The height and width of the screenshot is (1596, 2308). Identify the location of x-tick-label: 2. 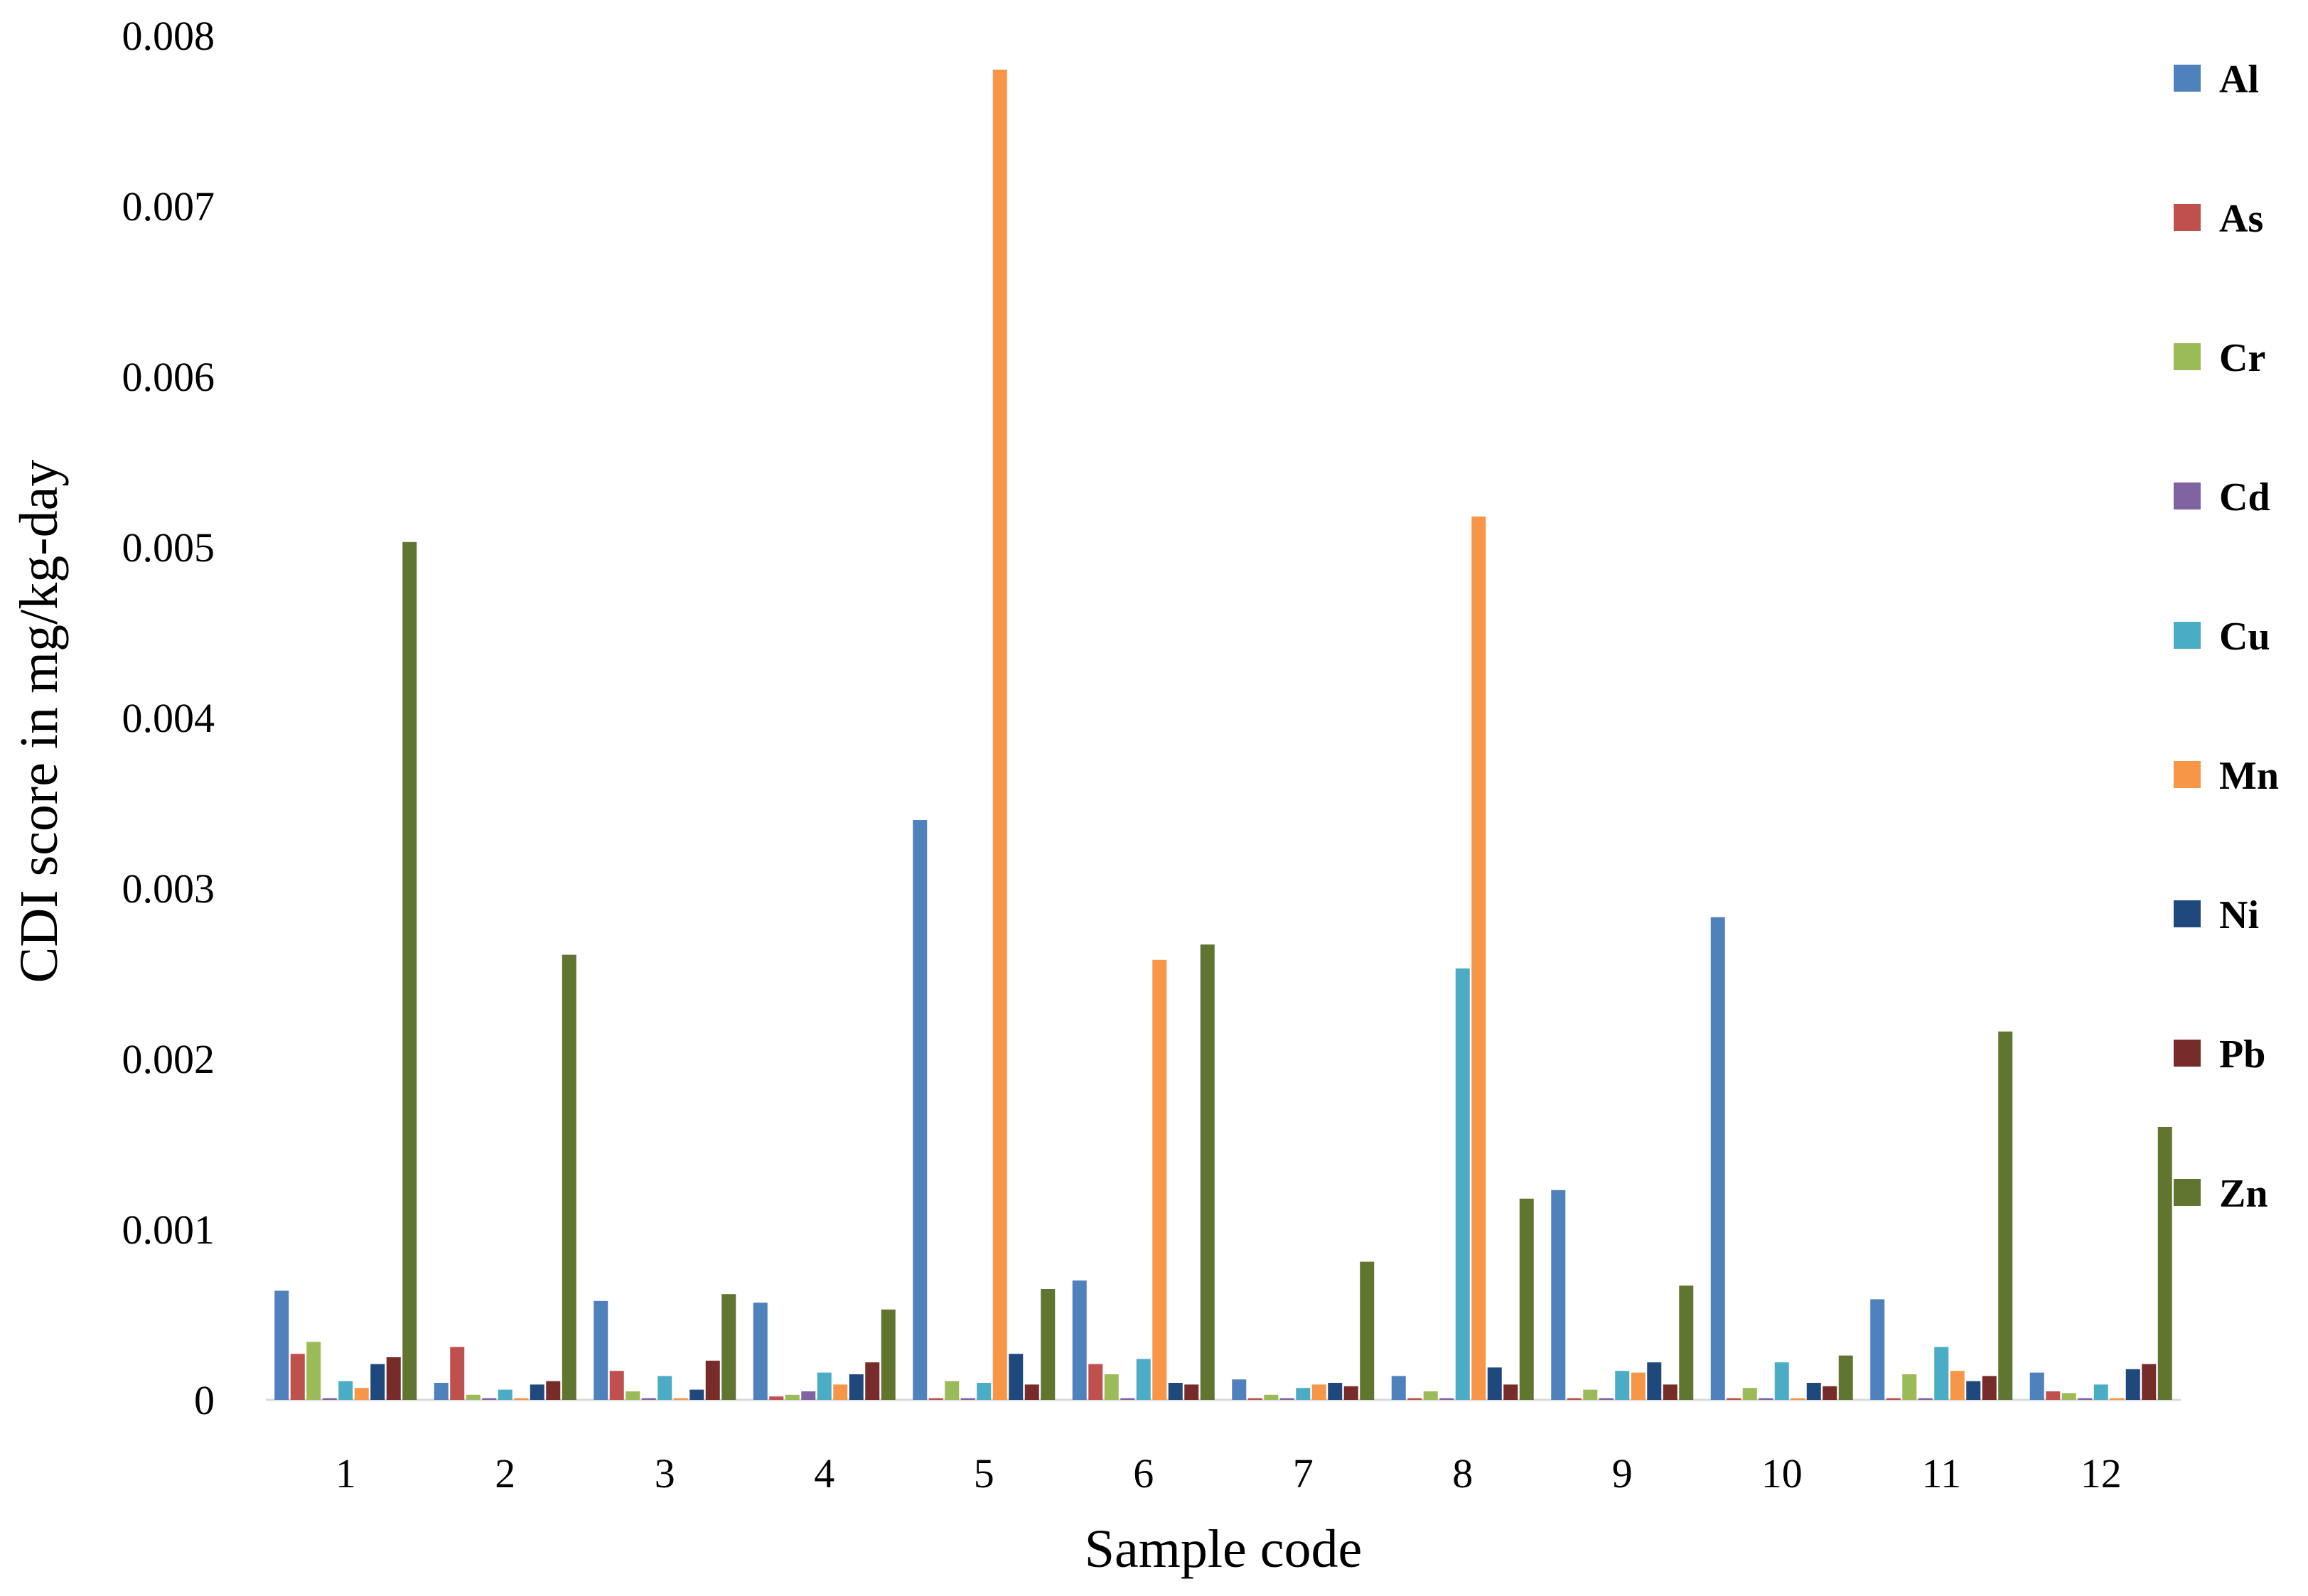
(505, 1474).